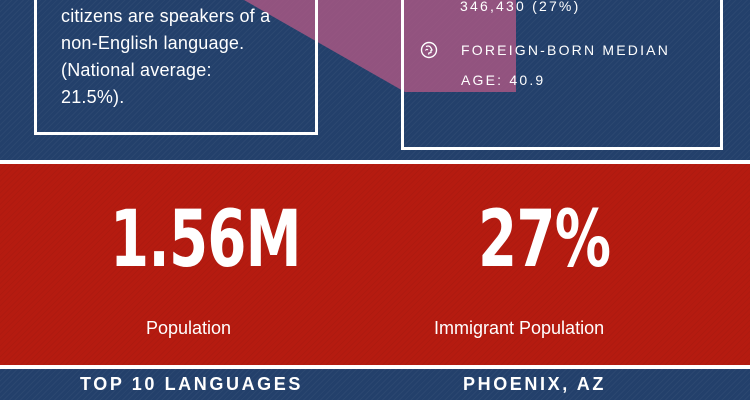  Describe the element at coordinates (534, 384) in the screenshot. I see `city-heading: PHOENIX, AZ` at that location.